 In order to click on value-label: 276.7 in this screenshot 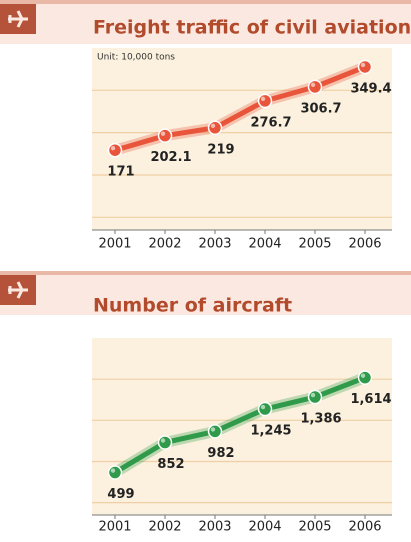, I will do `click(270, 122)`.